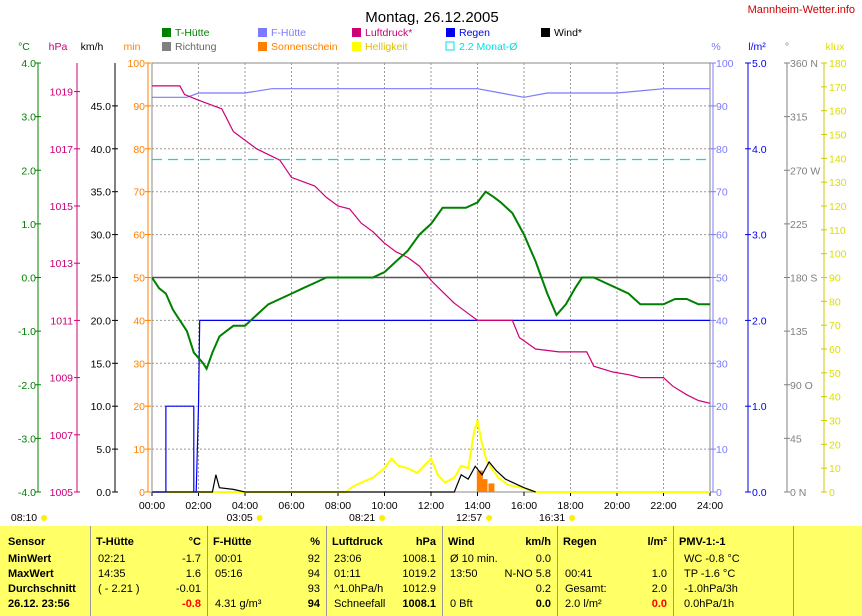  I want to click on summary-cell: hPa, so click(425, 542).